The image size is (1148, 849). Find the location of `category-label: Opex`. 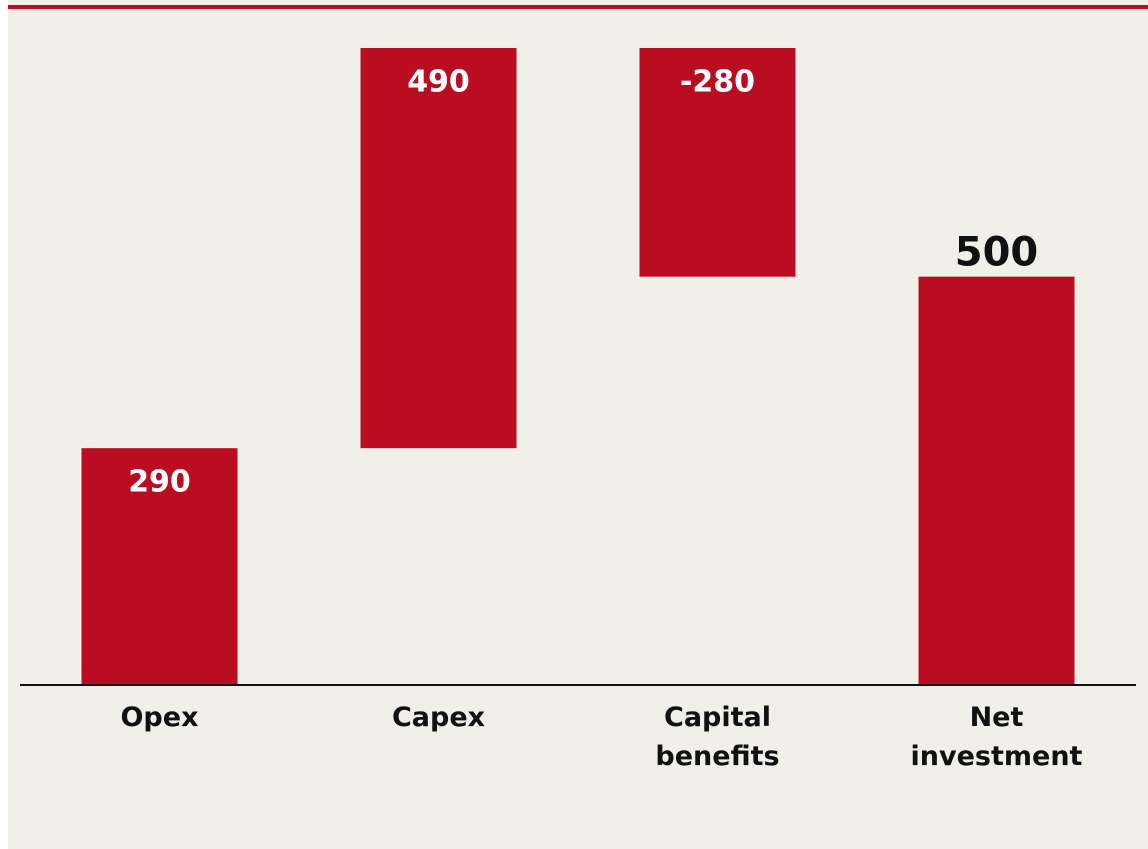

category-label: Opex is located at coordinates (159, 717).